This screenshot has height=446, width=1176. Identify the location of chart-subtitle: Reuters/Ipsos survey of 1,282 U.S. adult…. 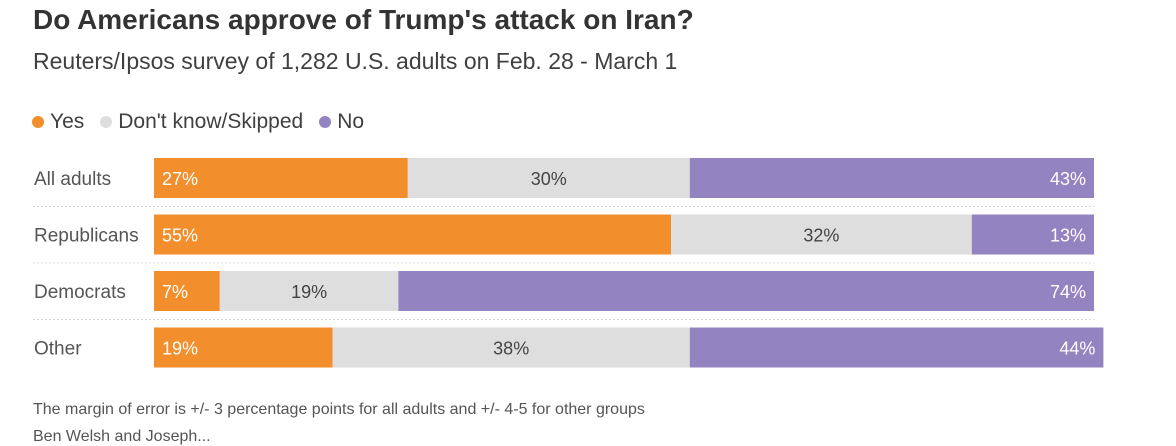
(355, 61).